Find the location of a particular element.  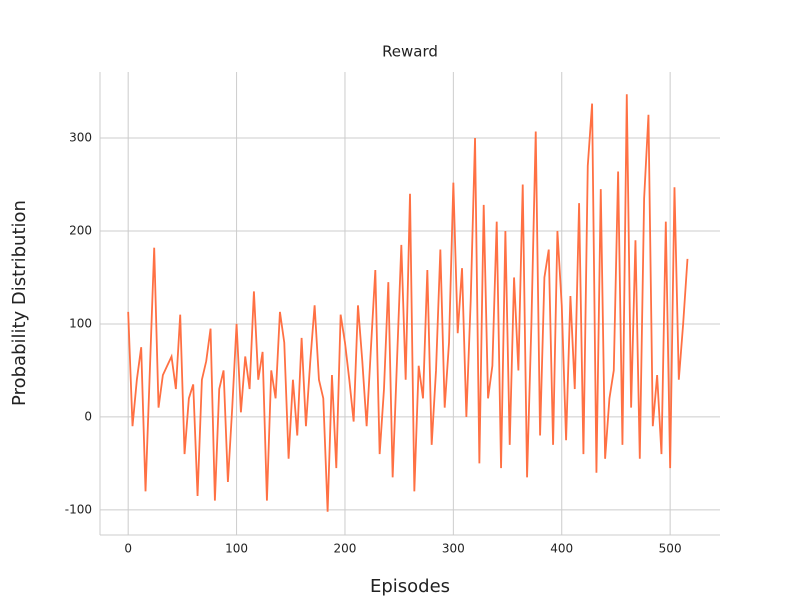

x-tick-label: 500 is located at coordinates (670, 549).